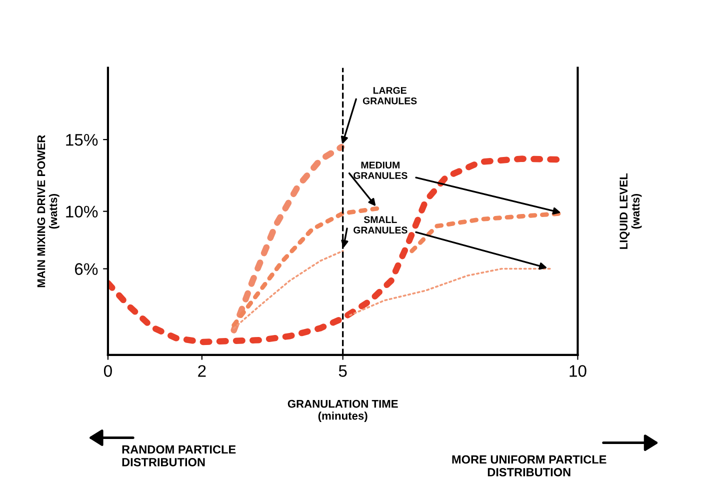 This screenshot has height=502, width=715. Describe the element at coordinates (343, 411) in the screenshot. I see `x-axis-title: GRANULATION TIME (minutes)` at that location.